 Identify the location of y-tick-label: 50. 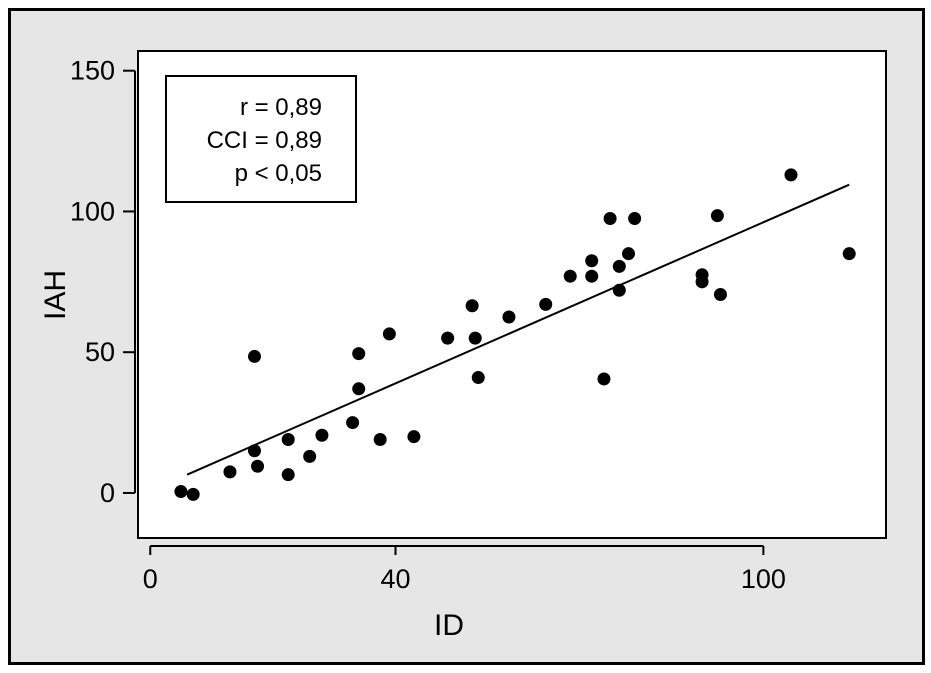
(100, 352).